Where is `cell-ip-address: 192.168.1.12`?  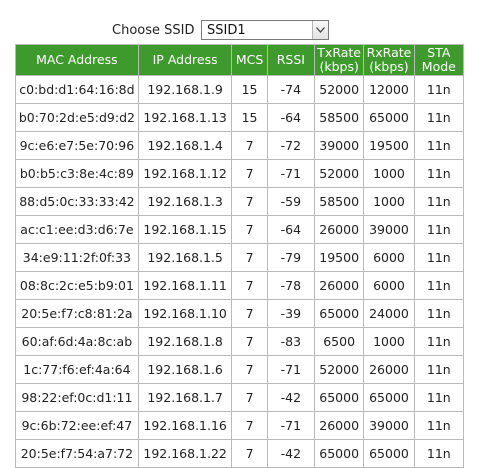 cell-ip-address: 192.168.1.12 is located at coordinates (185, 173).